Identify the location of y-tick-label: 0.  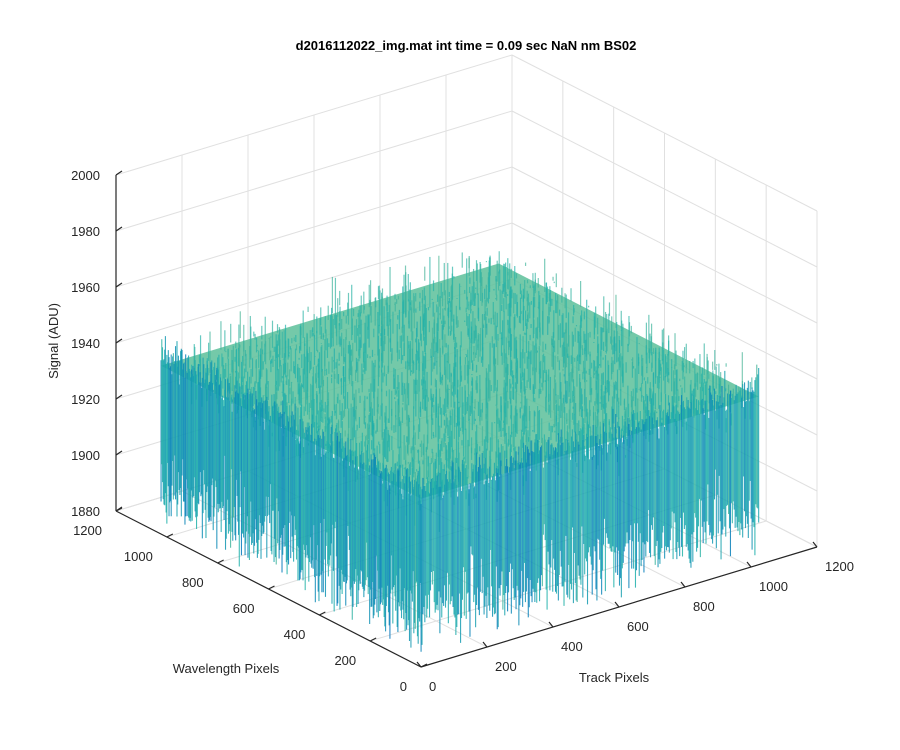
(403, 686).